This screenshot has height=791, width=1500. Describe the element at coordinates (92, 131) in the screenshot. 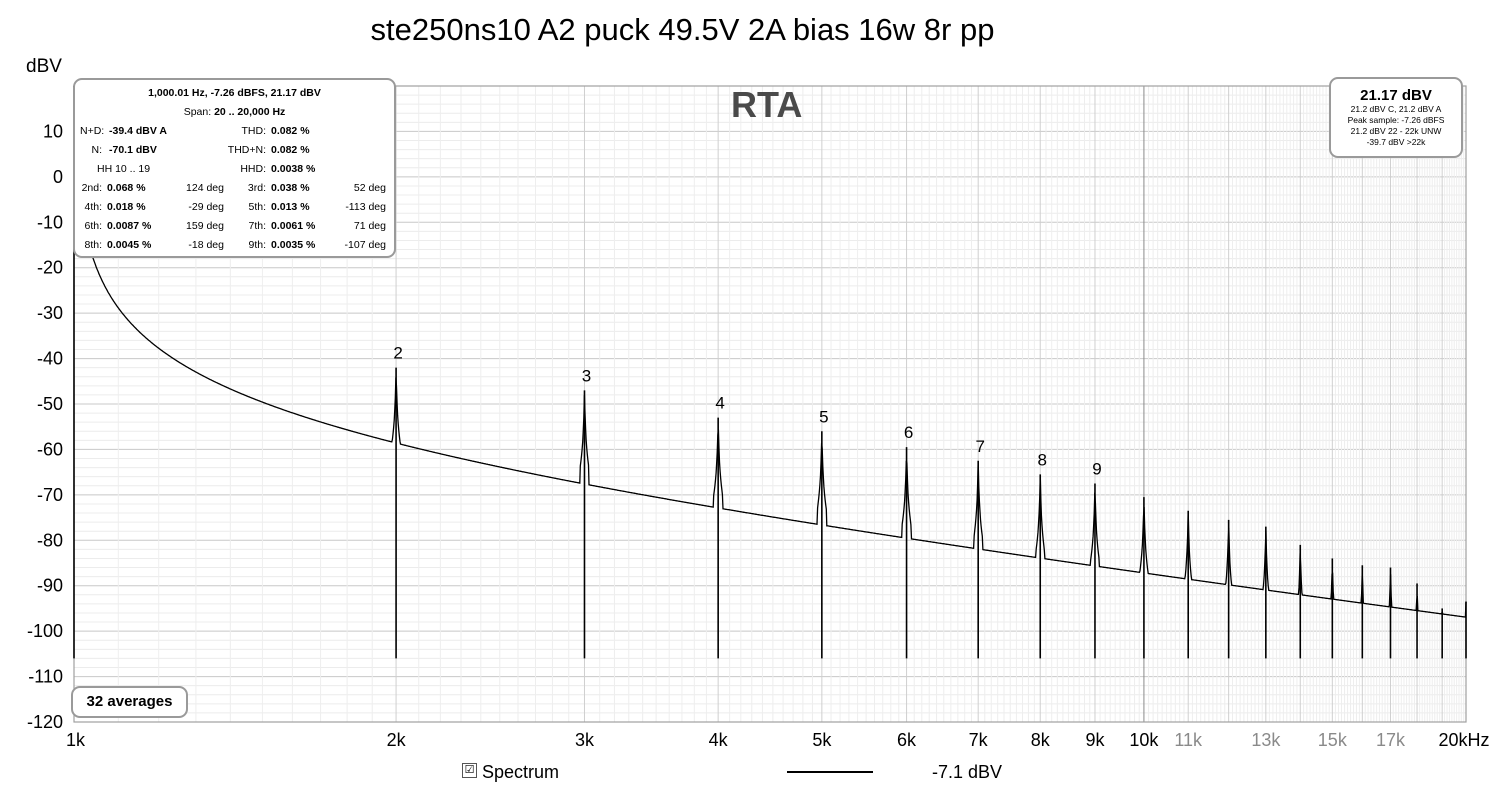

I see `nd-label: N+D:` at that location.